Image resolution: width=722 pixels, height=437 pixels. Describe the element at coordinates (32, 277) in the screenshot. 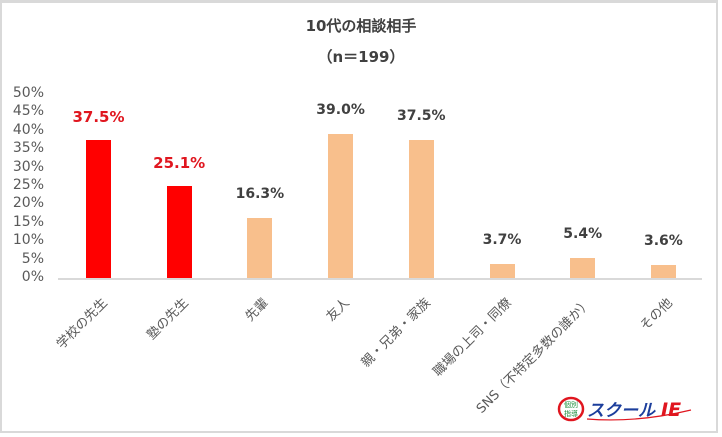

I see `y-tick-label: 0%` at that location.